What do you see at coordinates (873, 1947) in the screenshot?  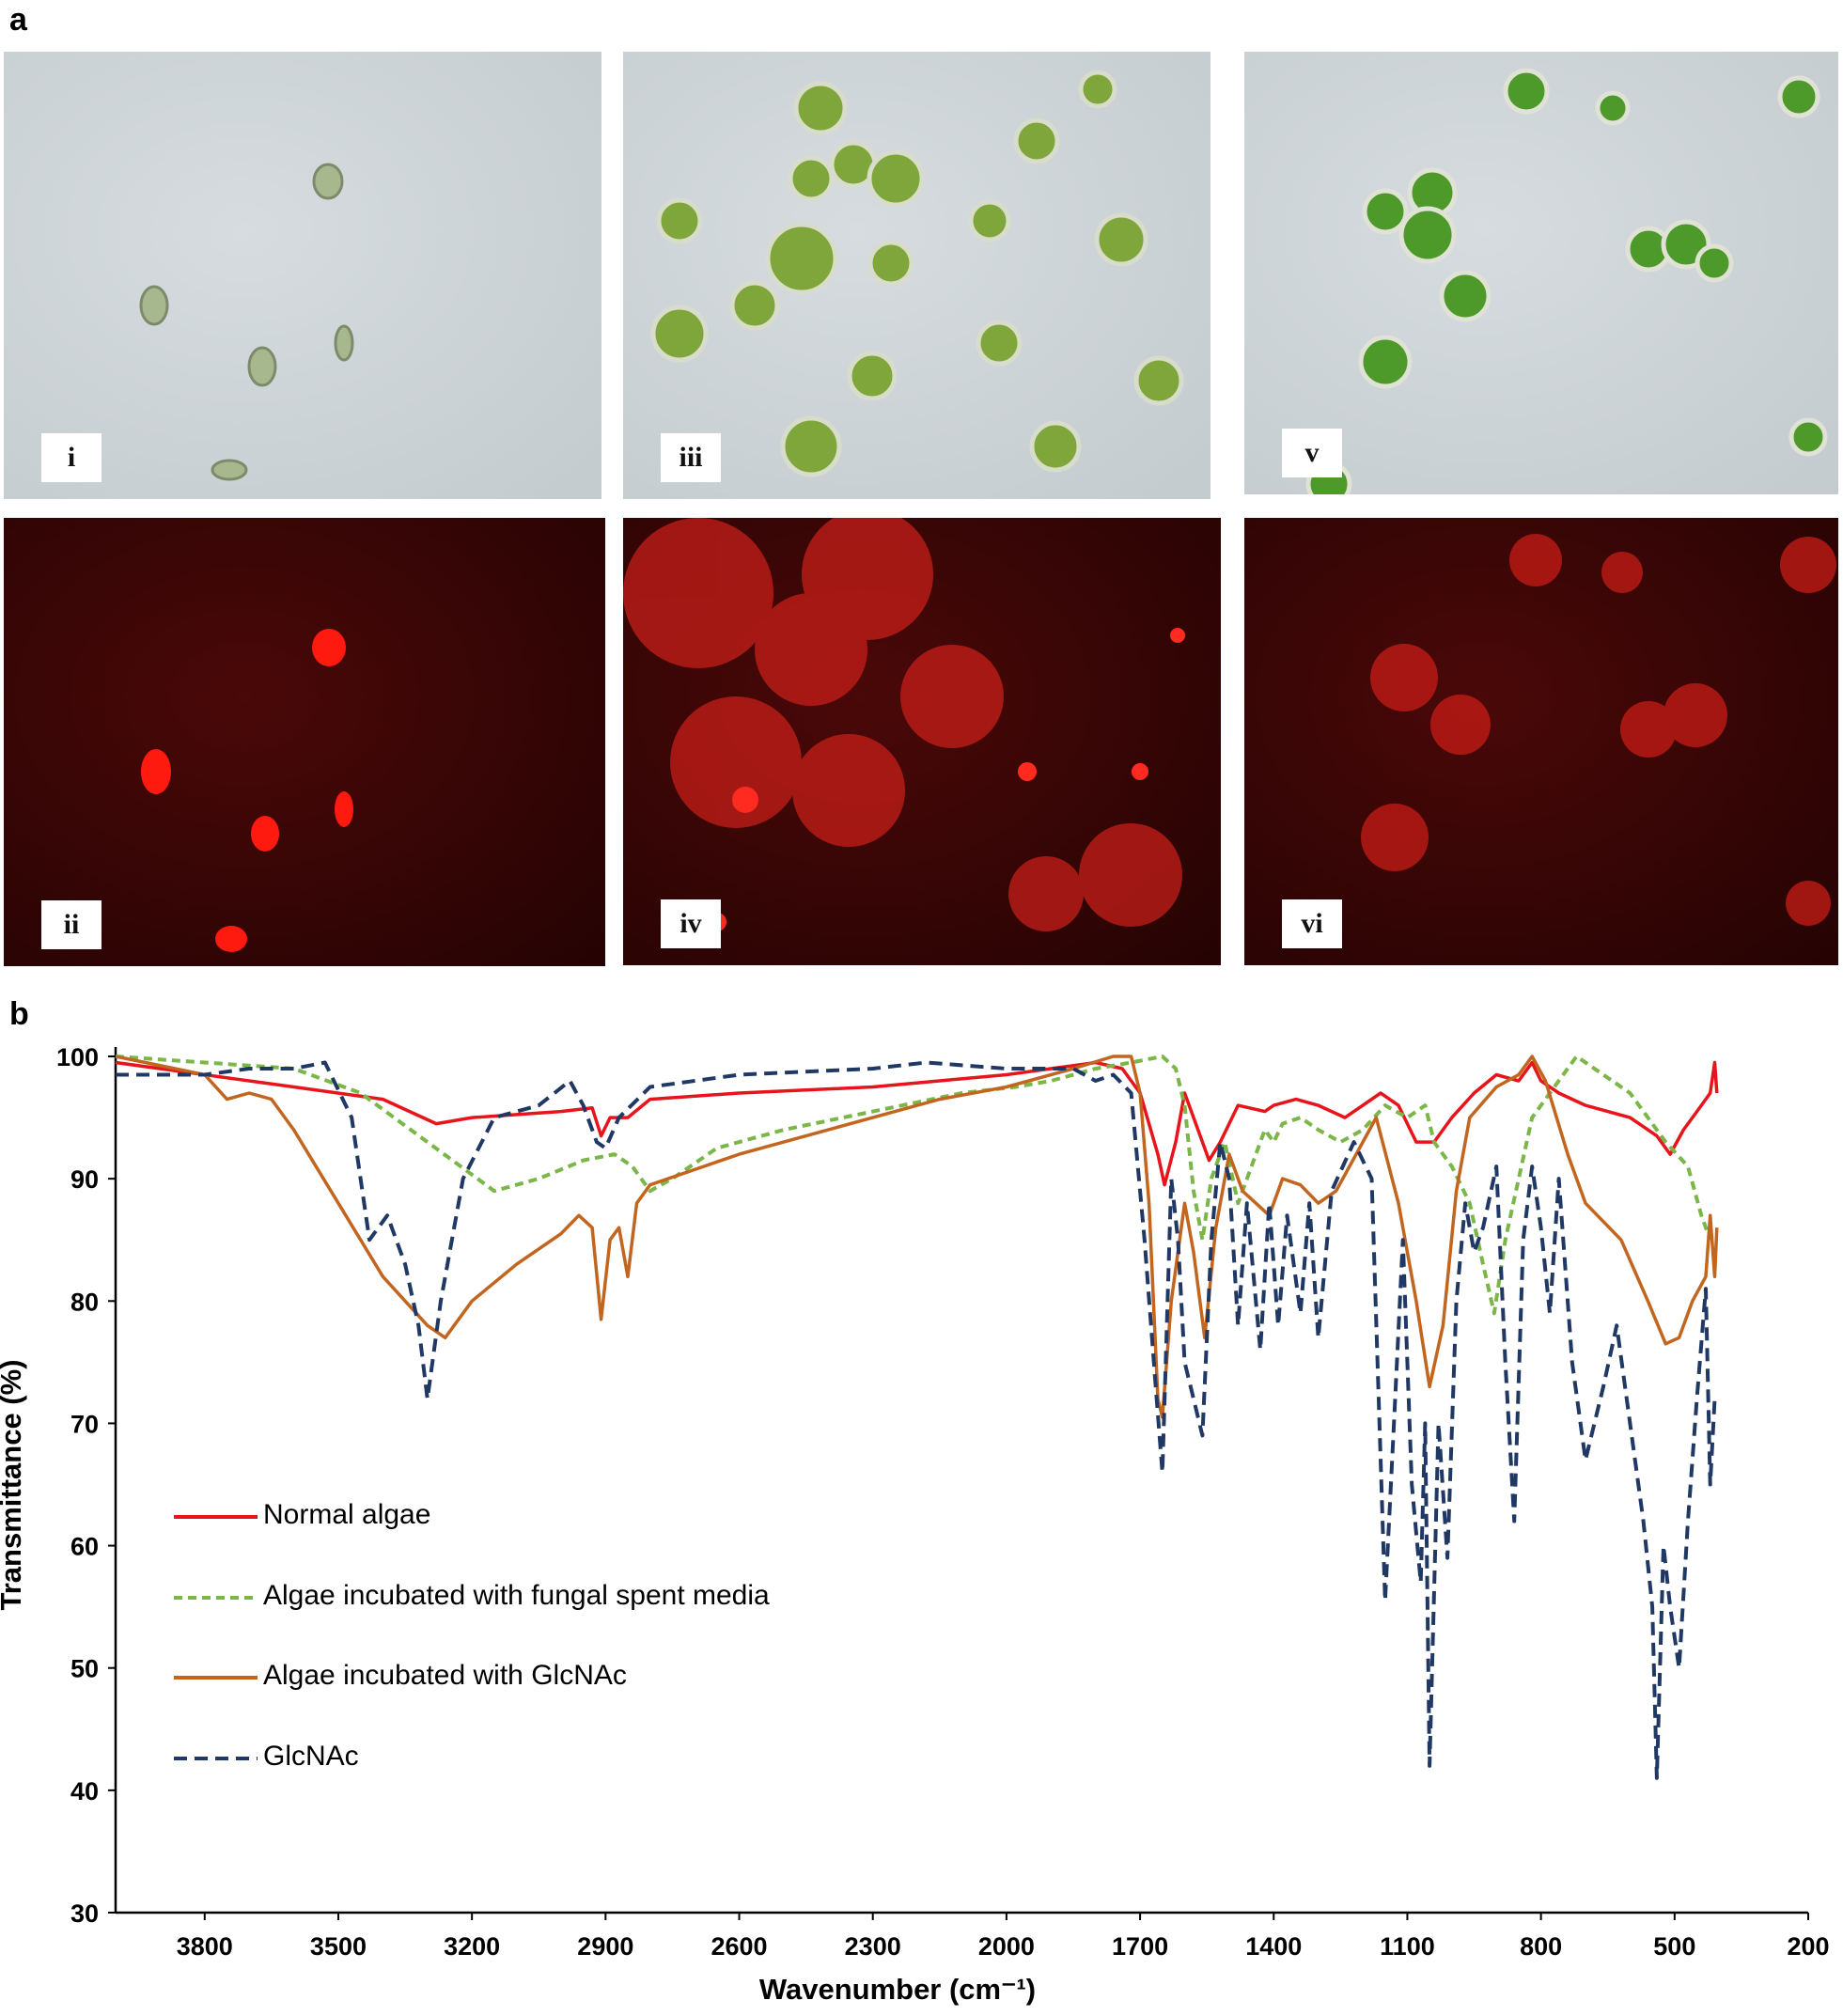 I see `x-tick-label: 2300` at bounding box center [873, 1947].